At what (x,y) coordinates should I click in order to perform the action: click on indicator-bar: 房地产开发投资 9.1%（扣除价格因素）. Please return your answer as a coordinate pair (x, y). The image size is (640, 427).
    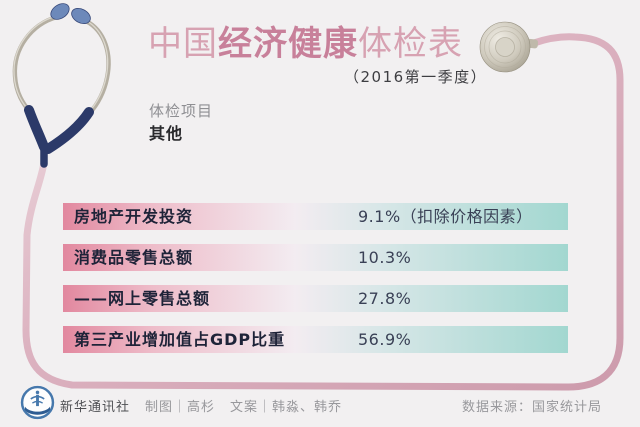
    Looking at the image, I should click on (315, 216).